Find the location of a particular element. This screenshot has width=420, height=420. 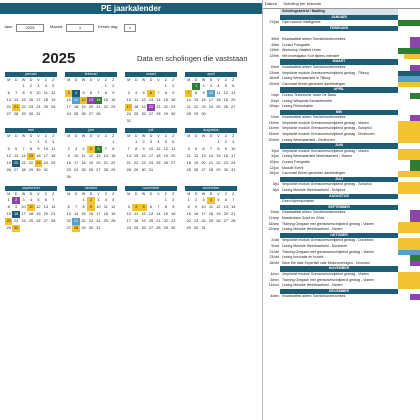

day-cell: 10 is located at coordinates (233, 149).